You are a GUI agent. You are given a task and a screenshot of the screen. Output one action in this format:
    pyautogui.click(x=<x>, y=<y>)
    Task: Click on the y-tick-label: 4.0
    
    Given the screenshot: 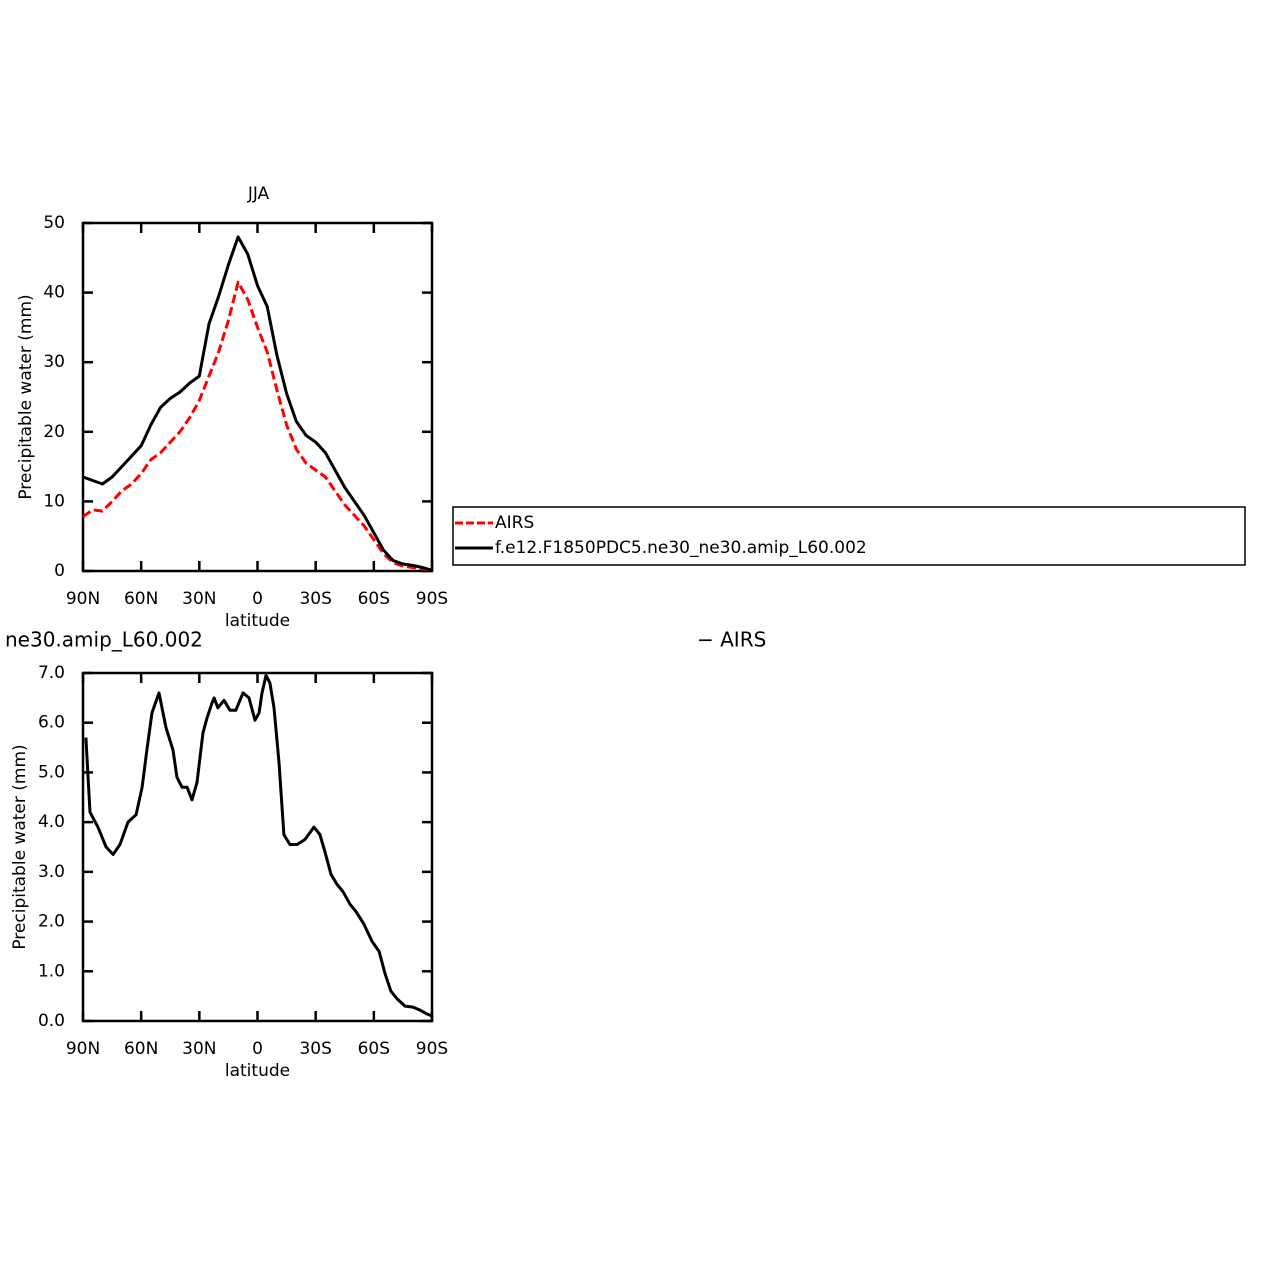 What is the action you would take?
    pyautogui.click(x=51, y=822)
    